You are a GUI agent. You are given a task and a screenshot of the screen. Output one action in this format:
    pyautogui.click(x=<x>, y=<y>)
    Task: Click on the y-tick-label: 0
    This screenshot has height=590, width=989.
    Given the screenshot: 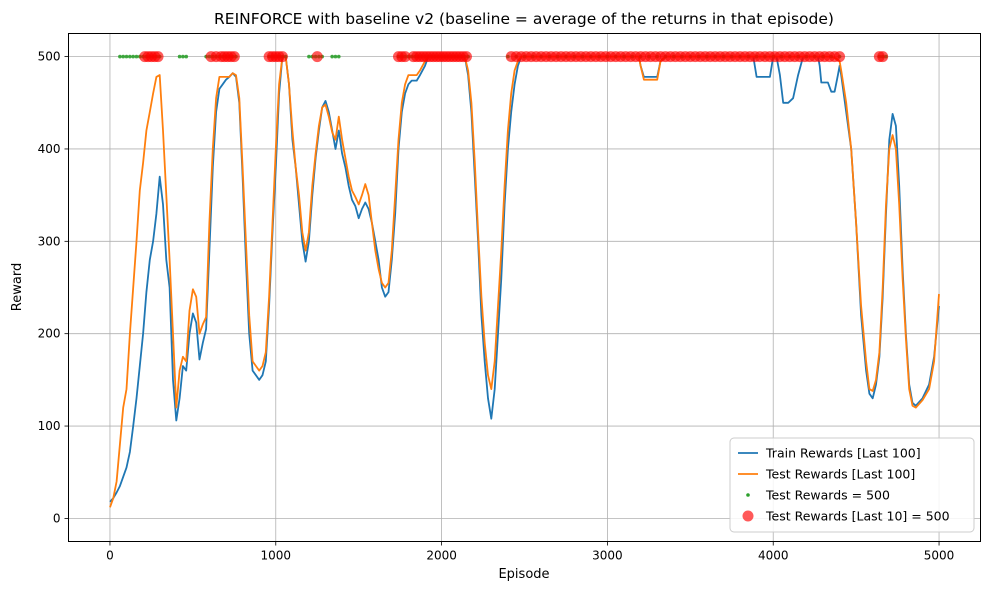 What is the action you would take?
    pyautogui.click(x=57, y=518)
    